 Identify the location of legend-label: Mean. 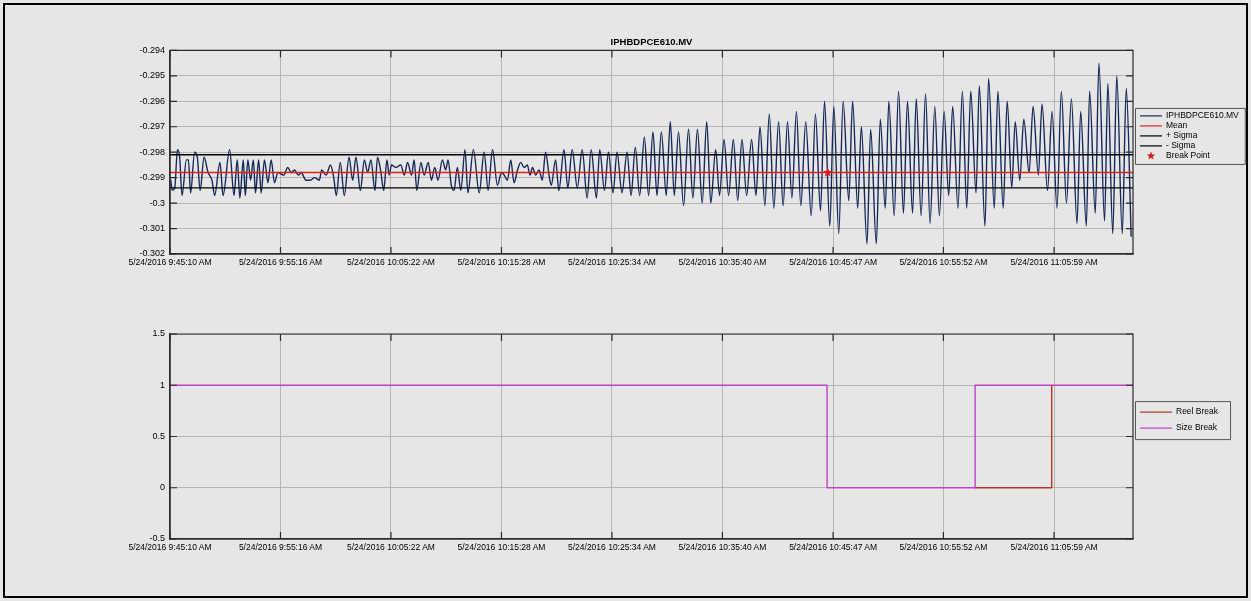
(1177, 125).